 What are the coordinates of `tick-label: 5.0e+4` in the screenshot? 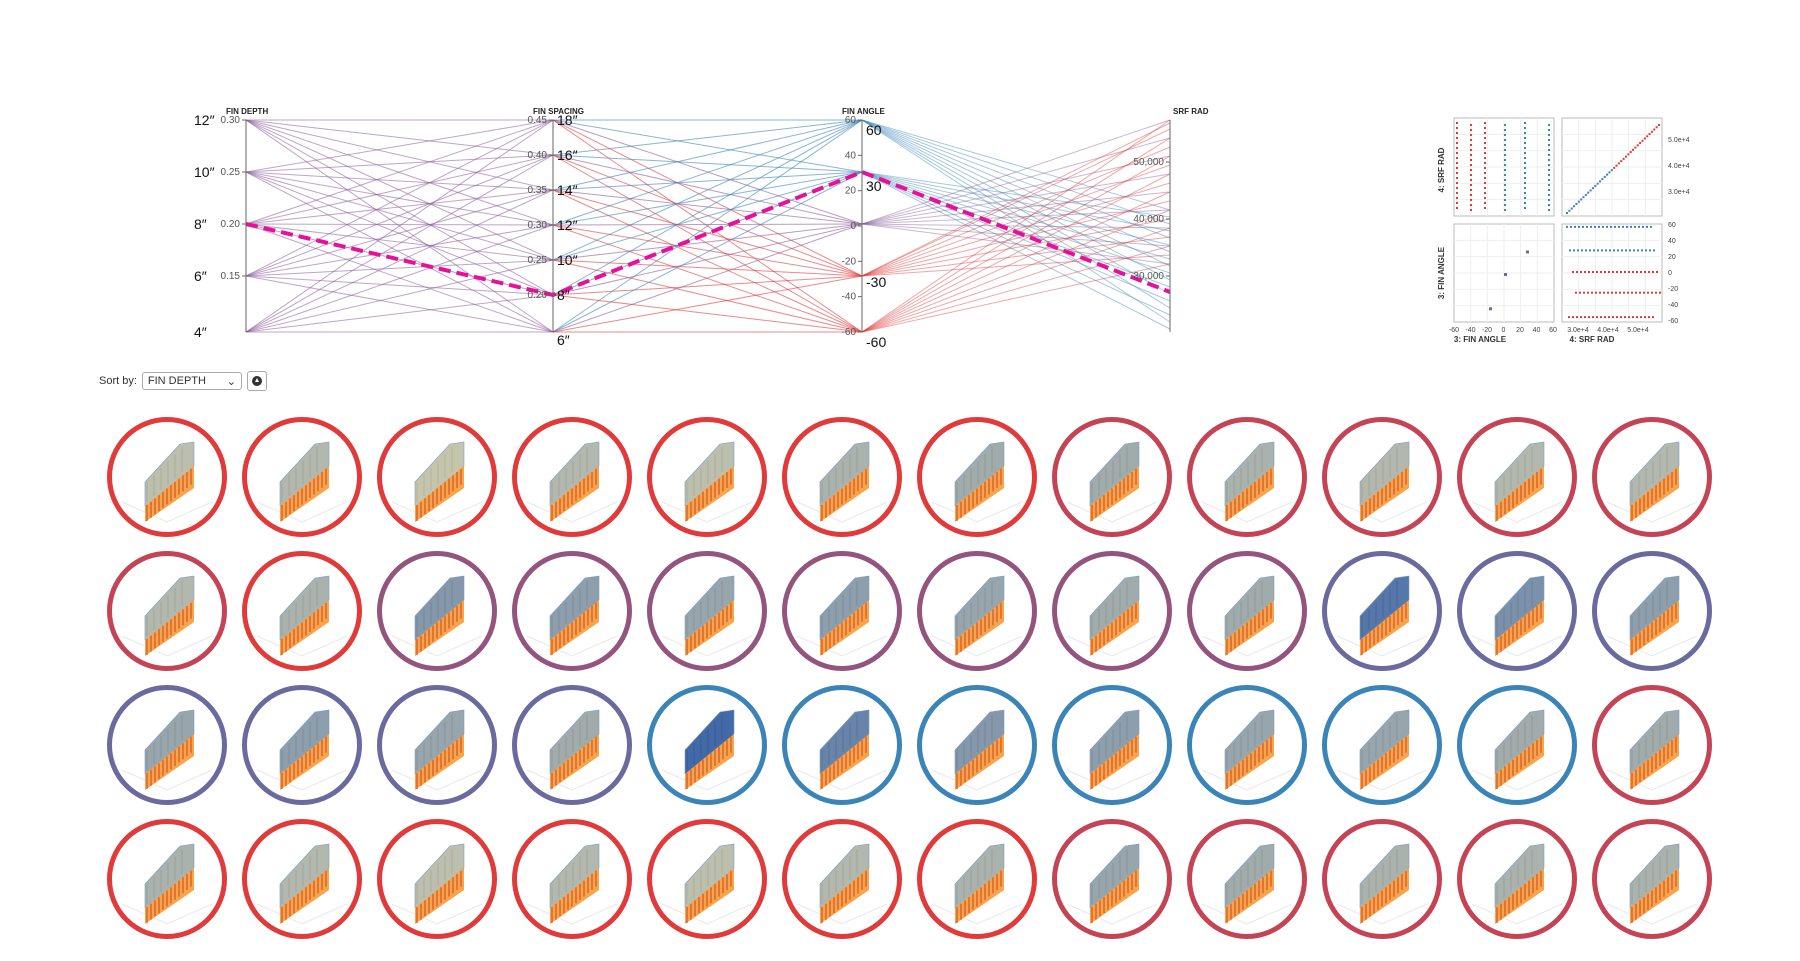 It's located at (1638, 330).